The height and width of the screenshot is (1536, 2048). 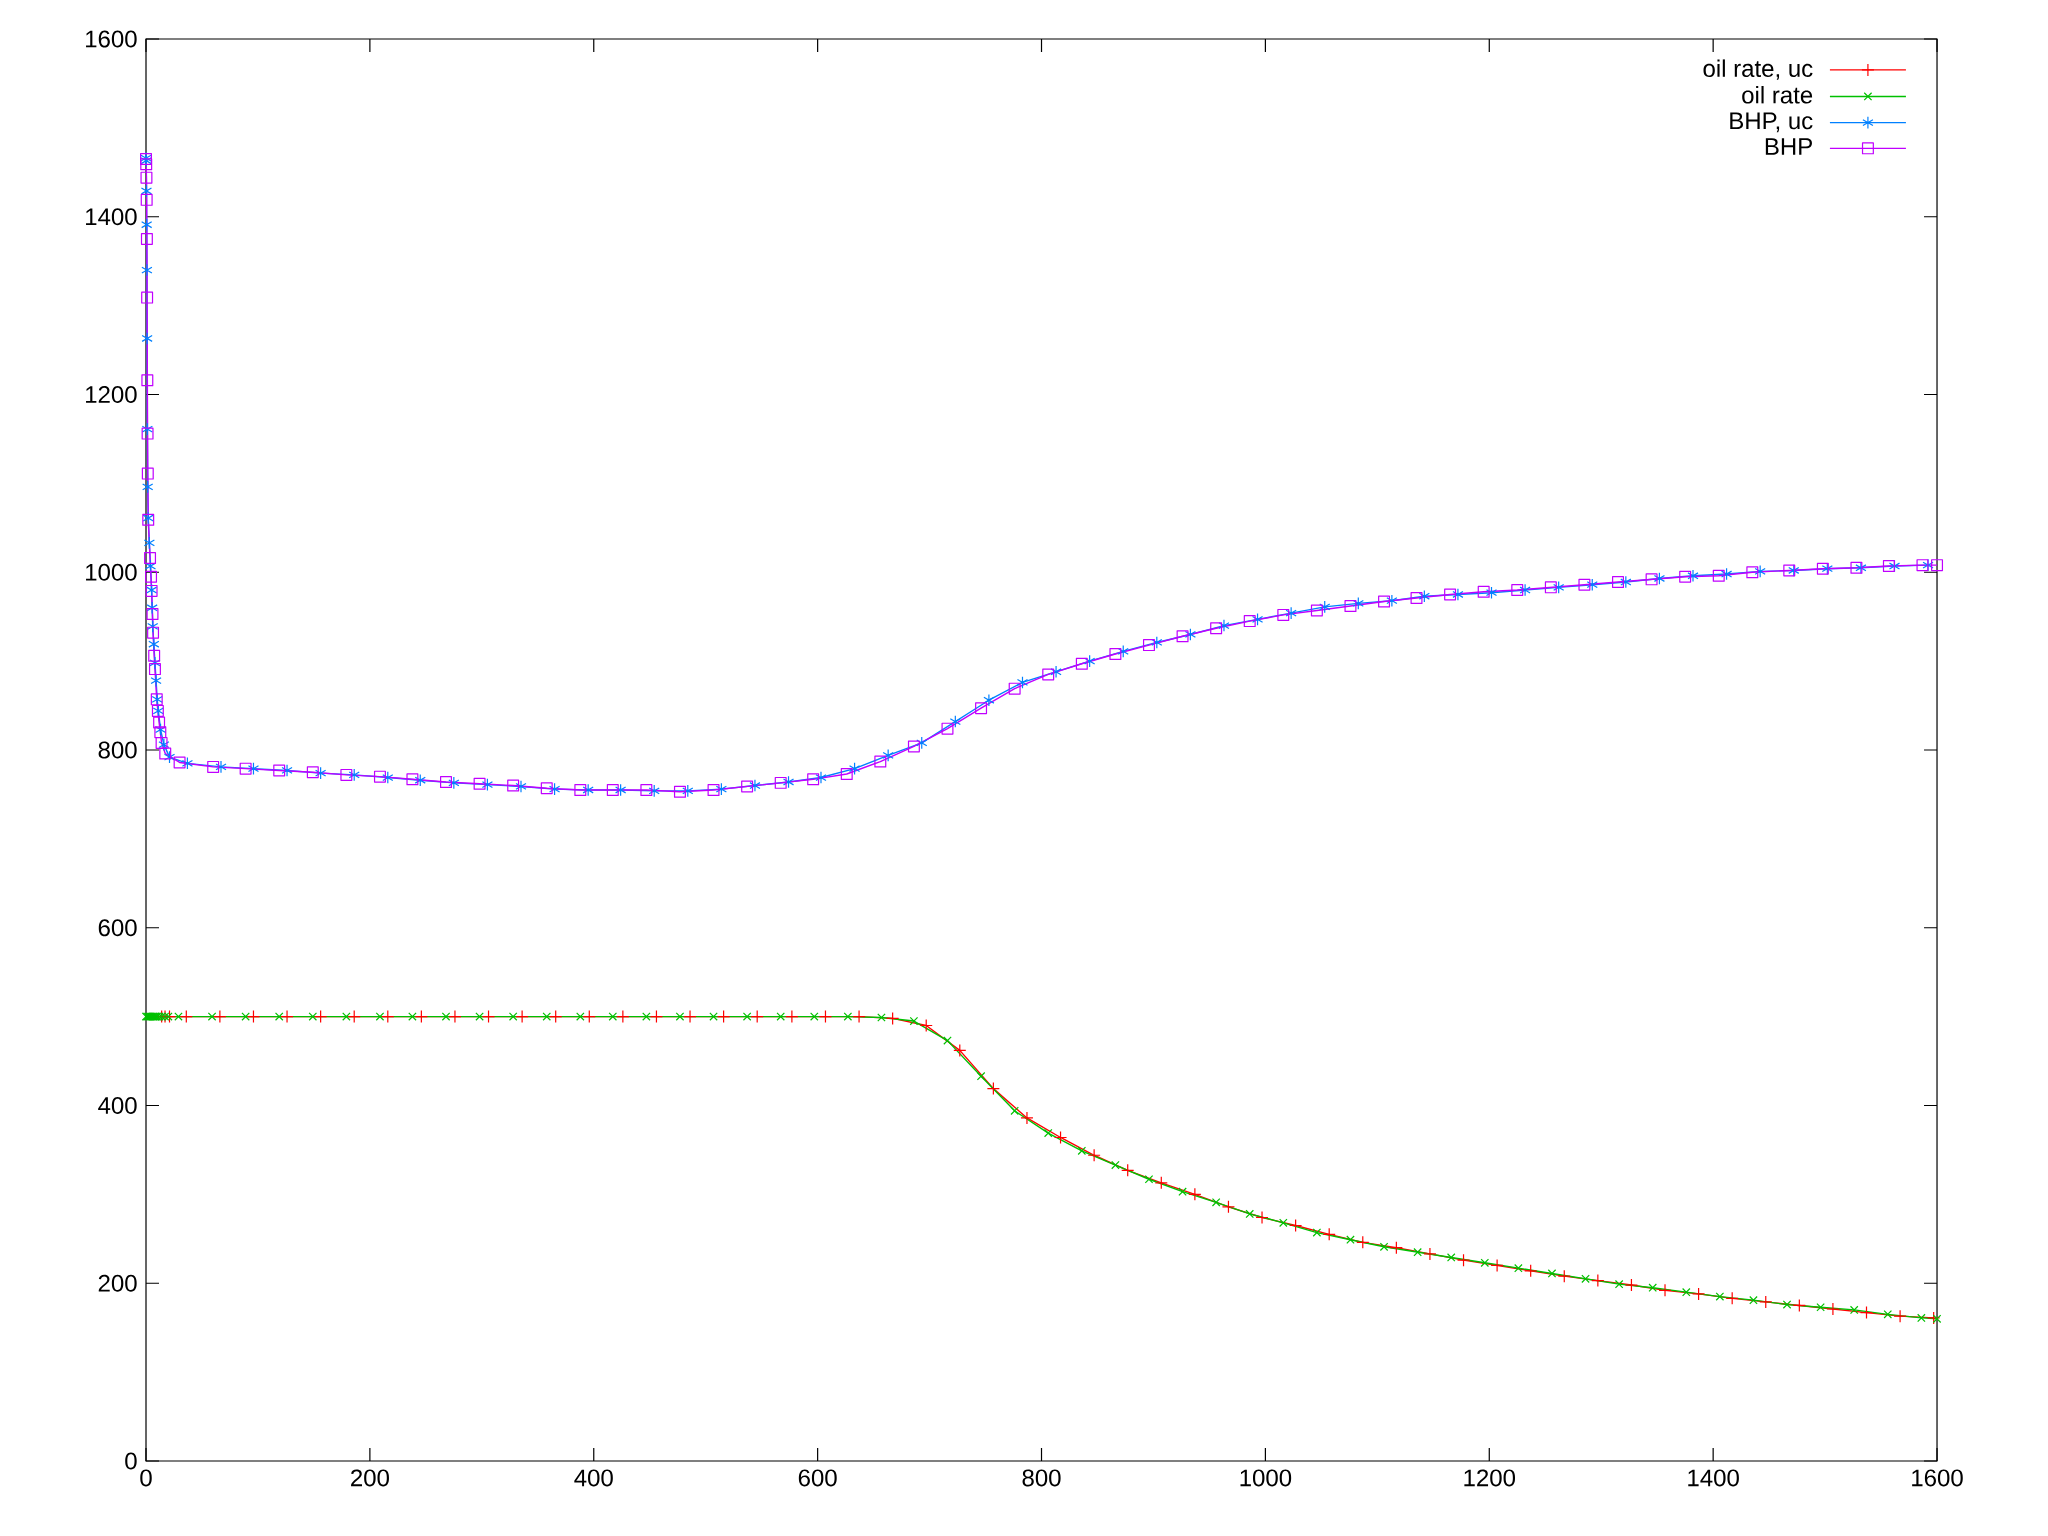 What do you see at coordinates (117, 928) in the screenshot?
I see `y-tick-label: 600` at bounding box center [117, 928].